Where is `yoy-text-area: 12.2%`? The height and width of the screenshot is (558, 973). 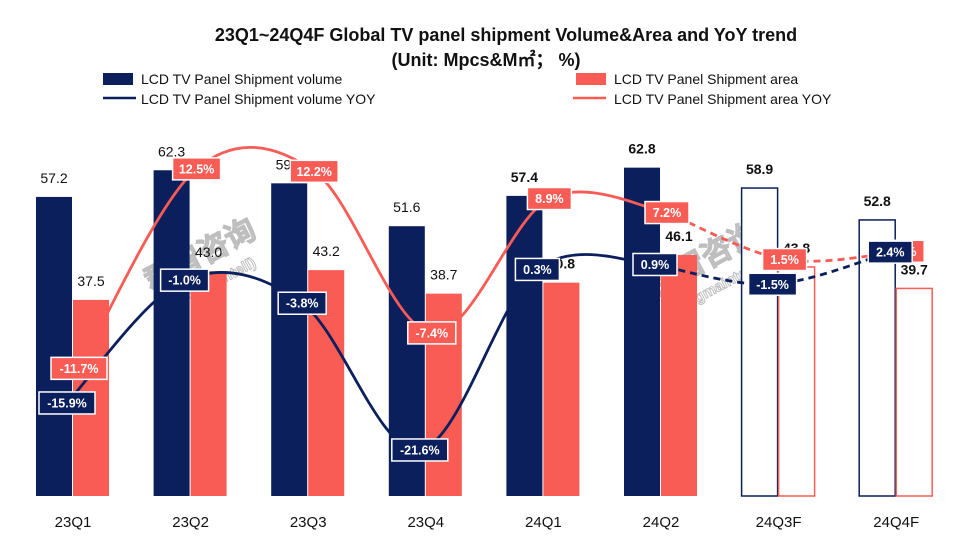
yoy-text-area: 12.2% is located at coordinates (313, 172).